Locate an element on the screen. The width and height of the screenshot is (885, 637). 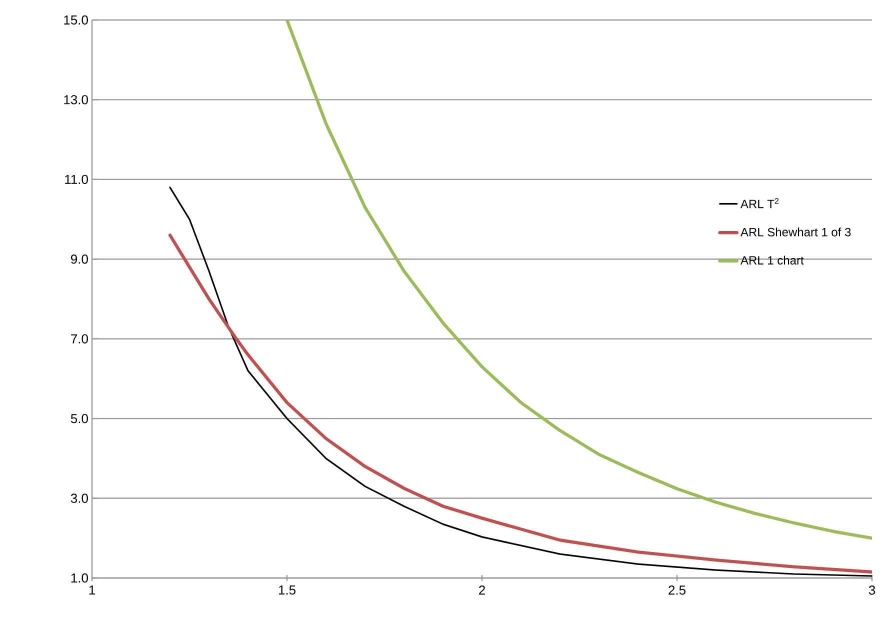
y-tick-label: 7.0 is located at coordinates (79, 339).